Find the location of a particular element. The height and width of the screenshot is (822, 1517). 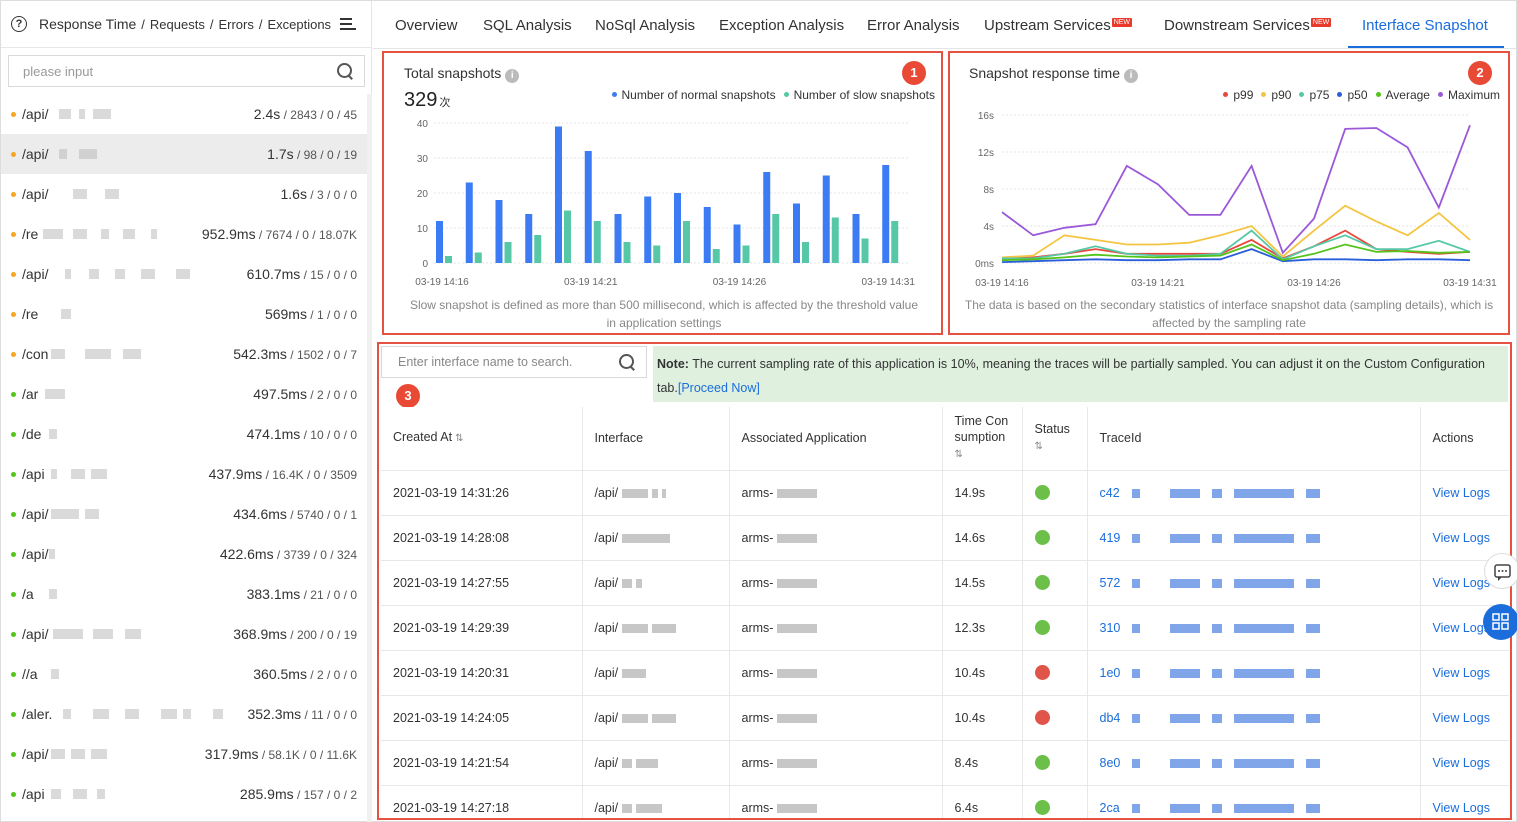

interface-search-input: Enter interface name to search. is located at coordinates (514, 362).